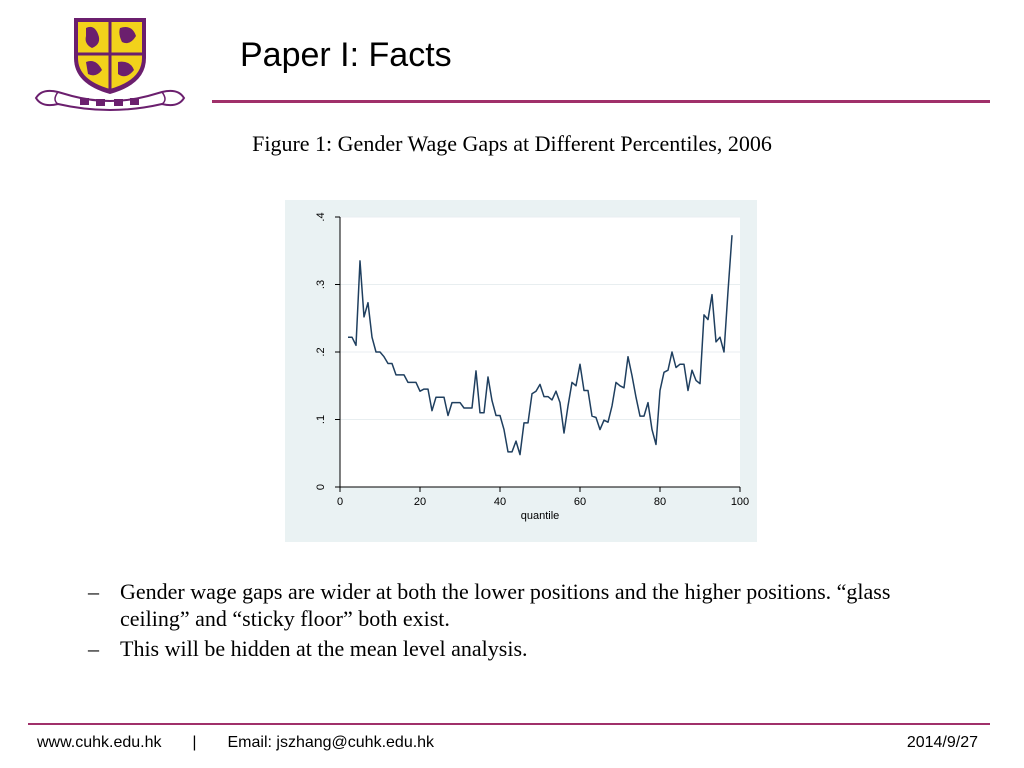  What do you see at coordinates (942, 742) in the screenshot?
I see `footer-date: 2014/9/27` at bounding box center [942, 742].